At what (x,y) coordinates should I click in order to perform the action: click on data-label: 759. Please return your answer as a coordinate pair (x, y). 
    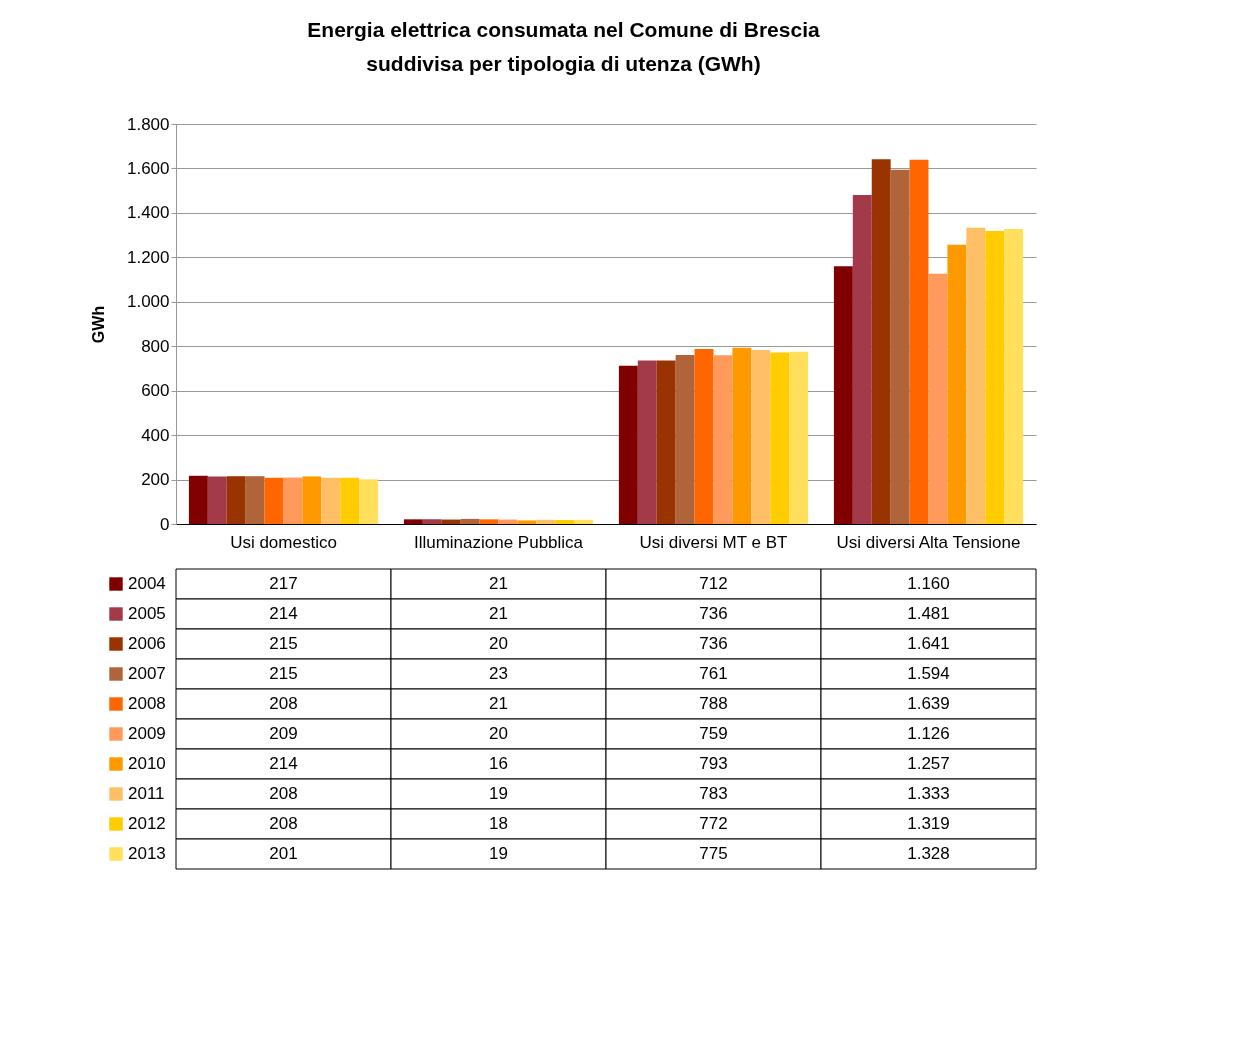
    Looking at the image, I should click on (713, 733).